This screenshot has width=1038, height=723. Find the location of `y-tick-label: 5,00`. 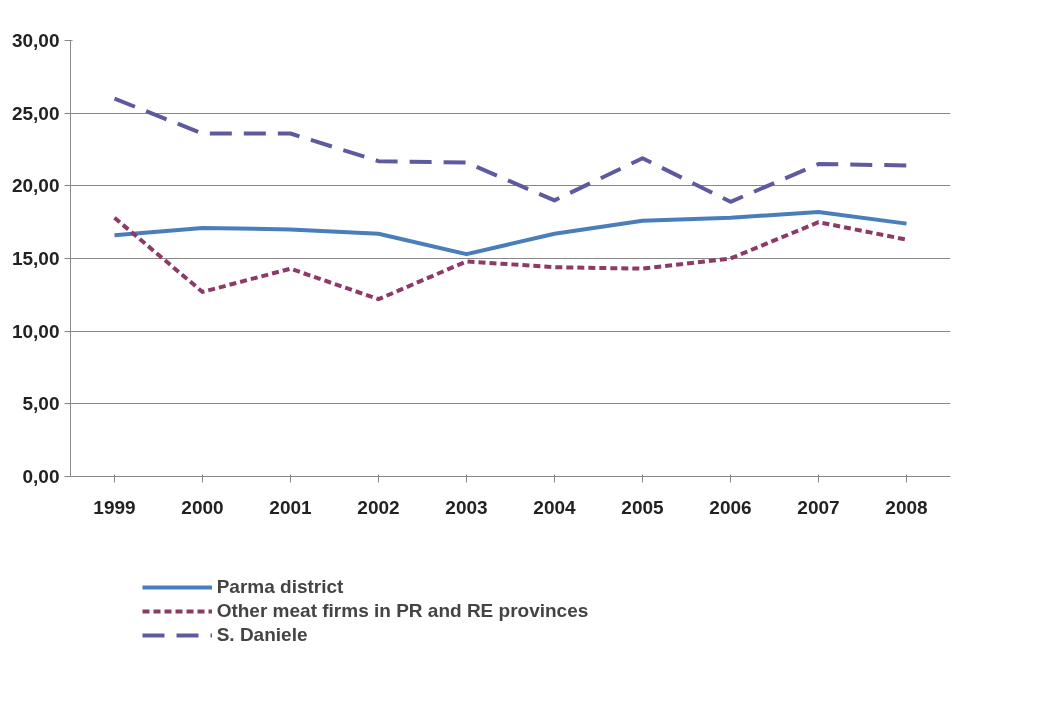

y-tick-label: 5,00 is located at coordinates (41, 404).